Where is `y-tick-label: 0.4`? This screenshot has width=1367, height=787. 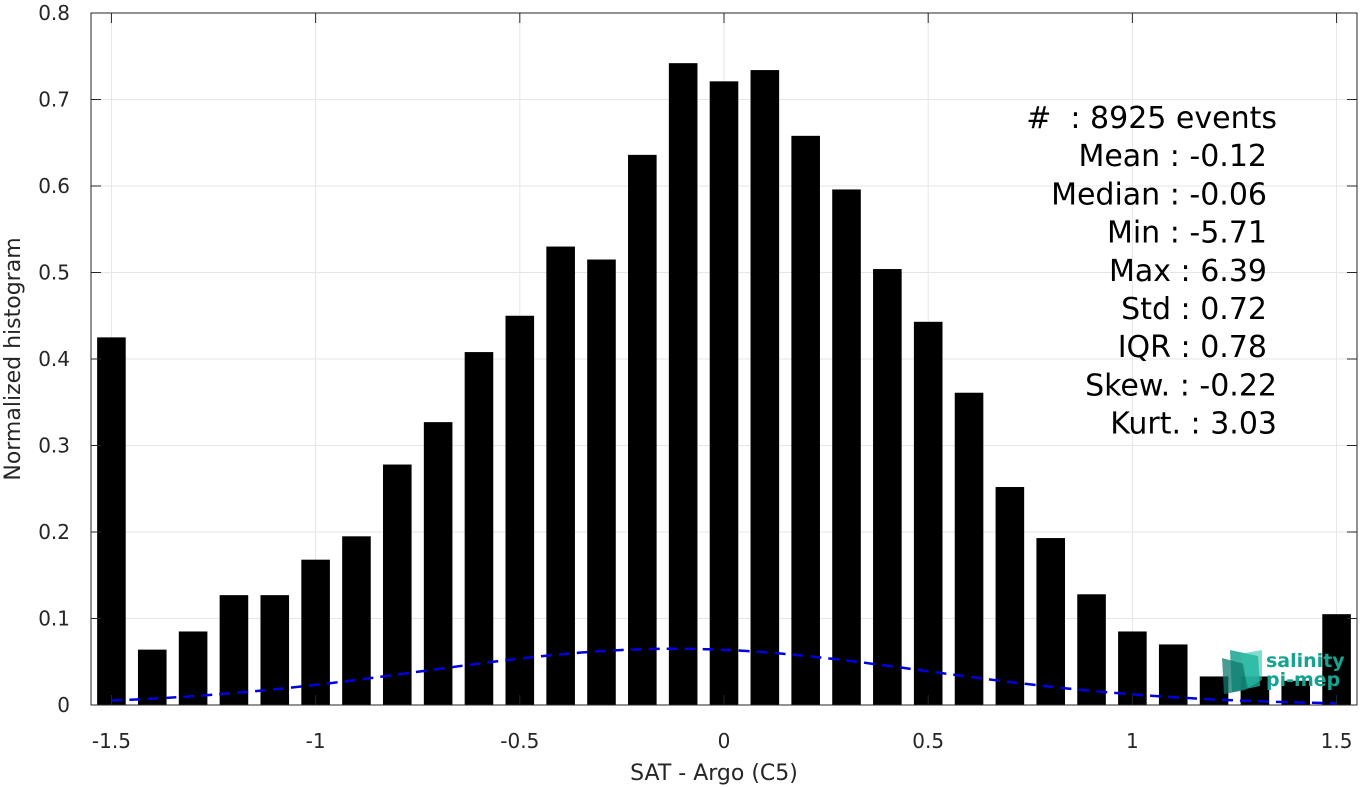
y-tick-label: 0.4 is located at coordinates (54, 359).